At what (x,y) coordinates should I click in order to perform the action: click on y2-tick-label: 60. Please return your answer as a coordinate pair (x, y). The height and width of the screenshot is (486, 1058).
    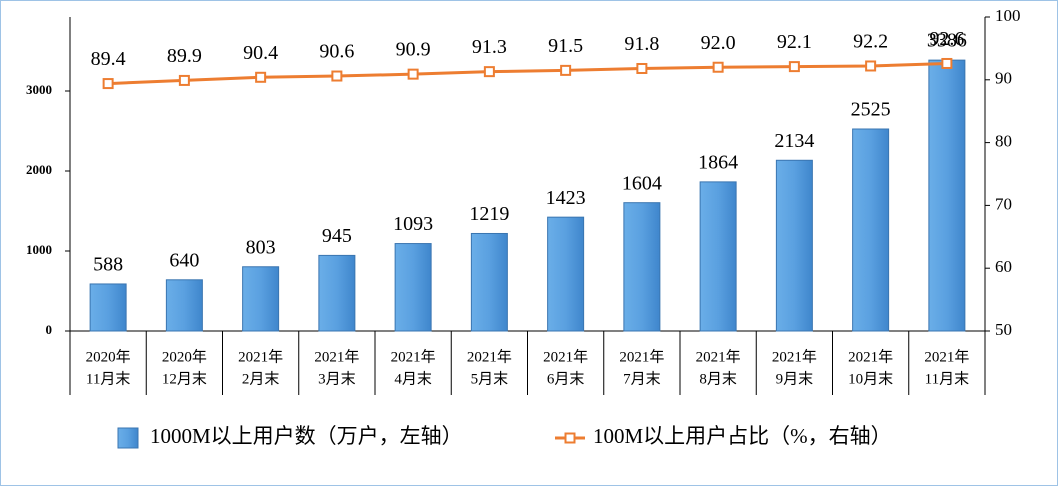
    Looking at the image, I should click on (1003, 266).